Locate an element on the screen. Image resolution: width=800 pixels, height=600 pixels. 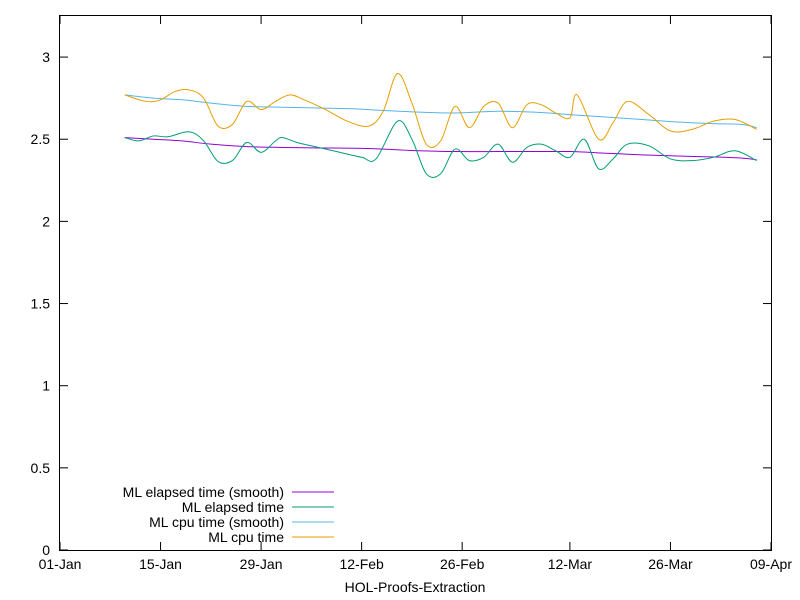
y-tick-label: 2.5 is located at coordinates (41, 139).